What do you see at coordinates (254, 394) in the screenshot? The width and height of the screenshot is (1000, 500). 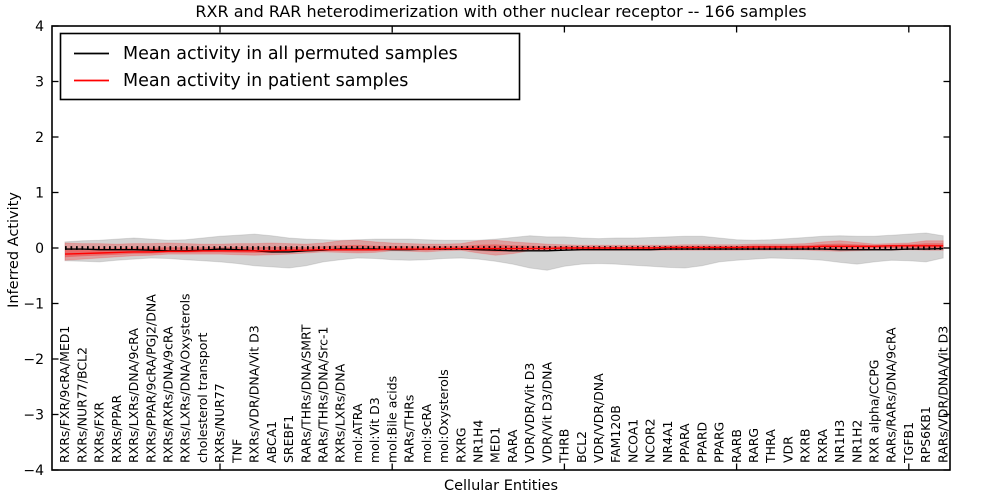 I see `x-category-label: RXRs/VDR/DNA/Vit D3` at bounding box center [254, 394].